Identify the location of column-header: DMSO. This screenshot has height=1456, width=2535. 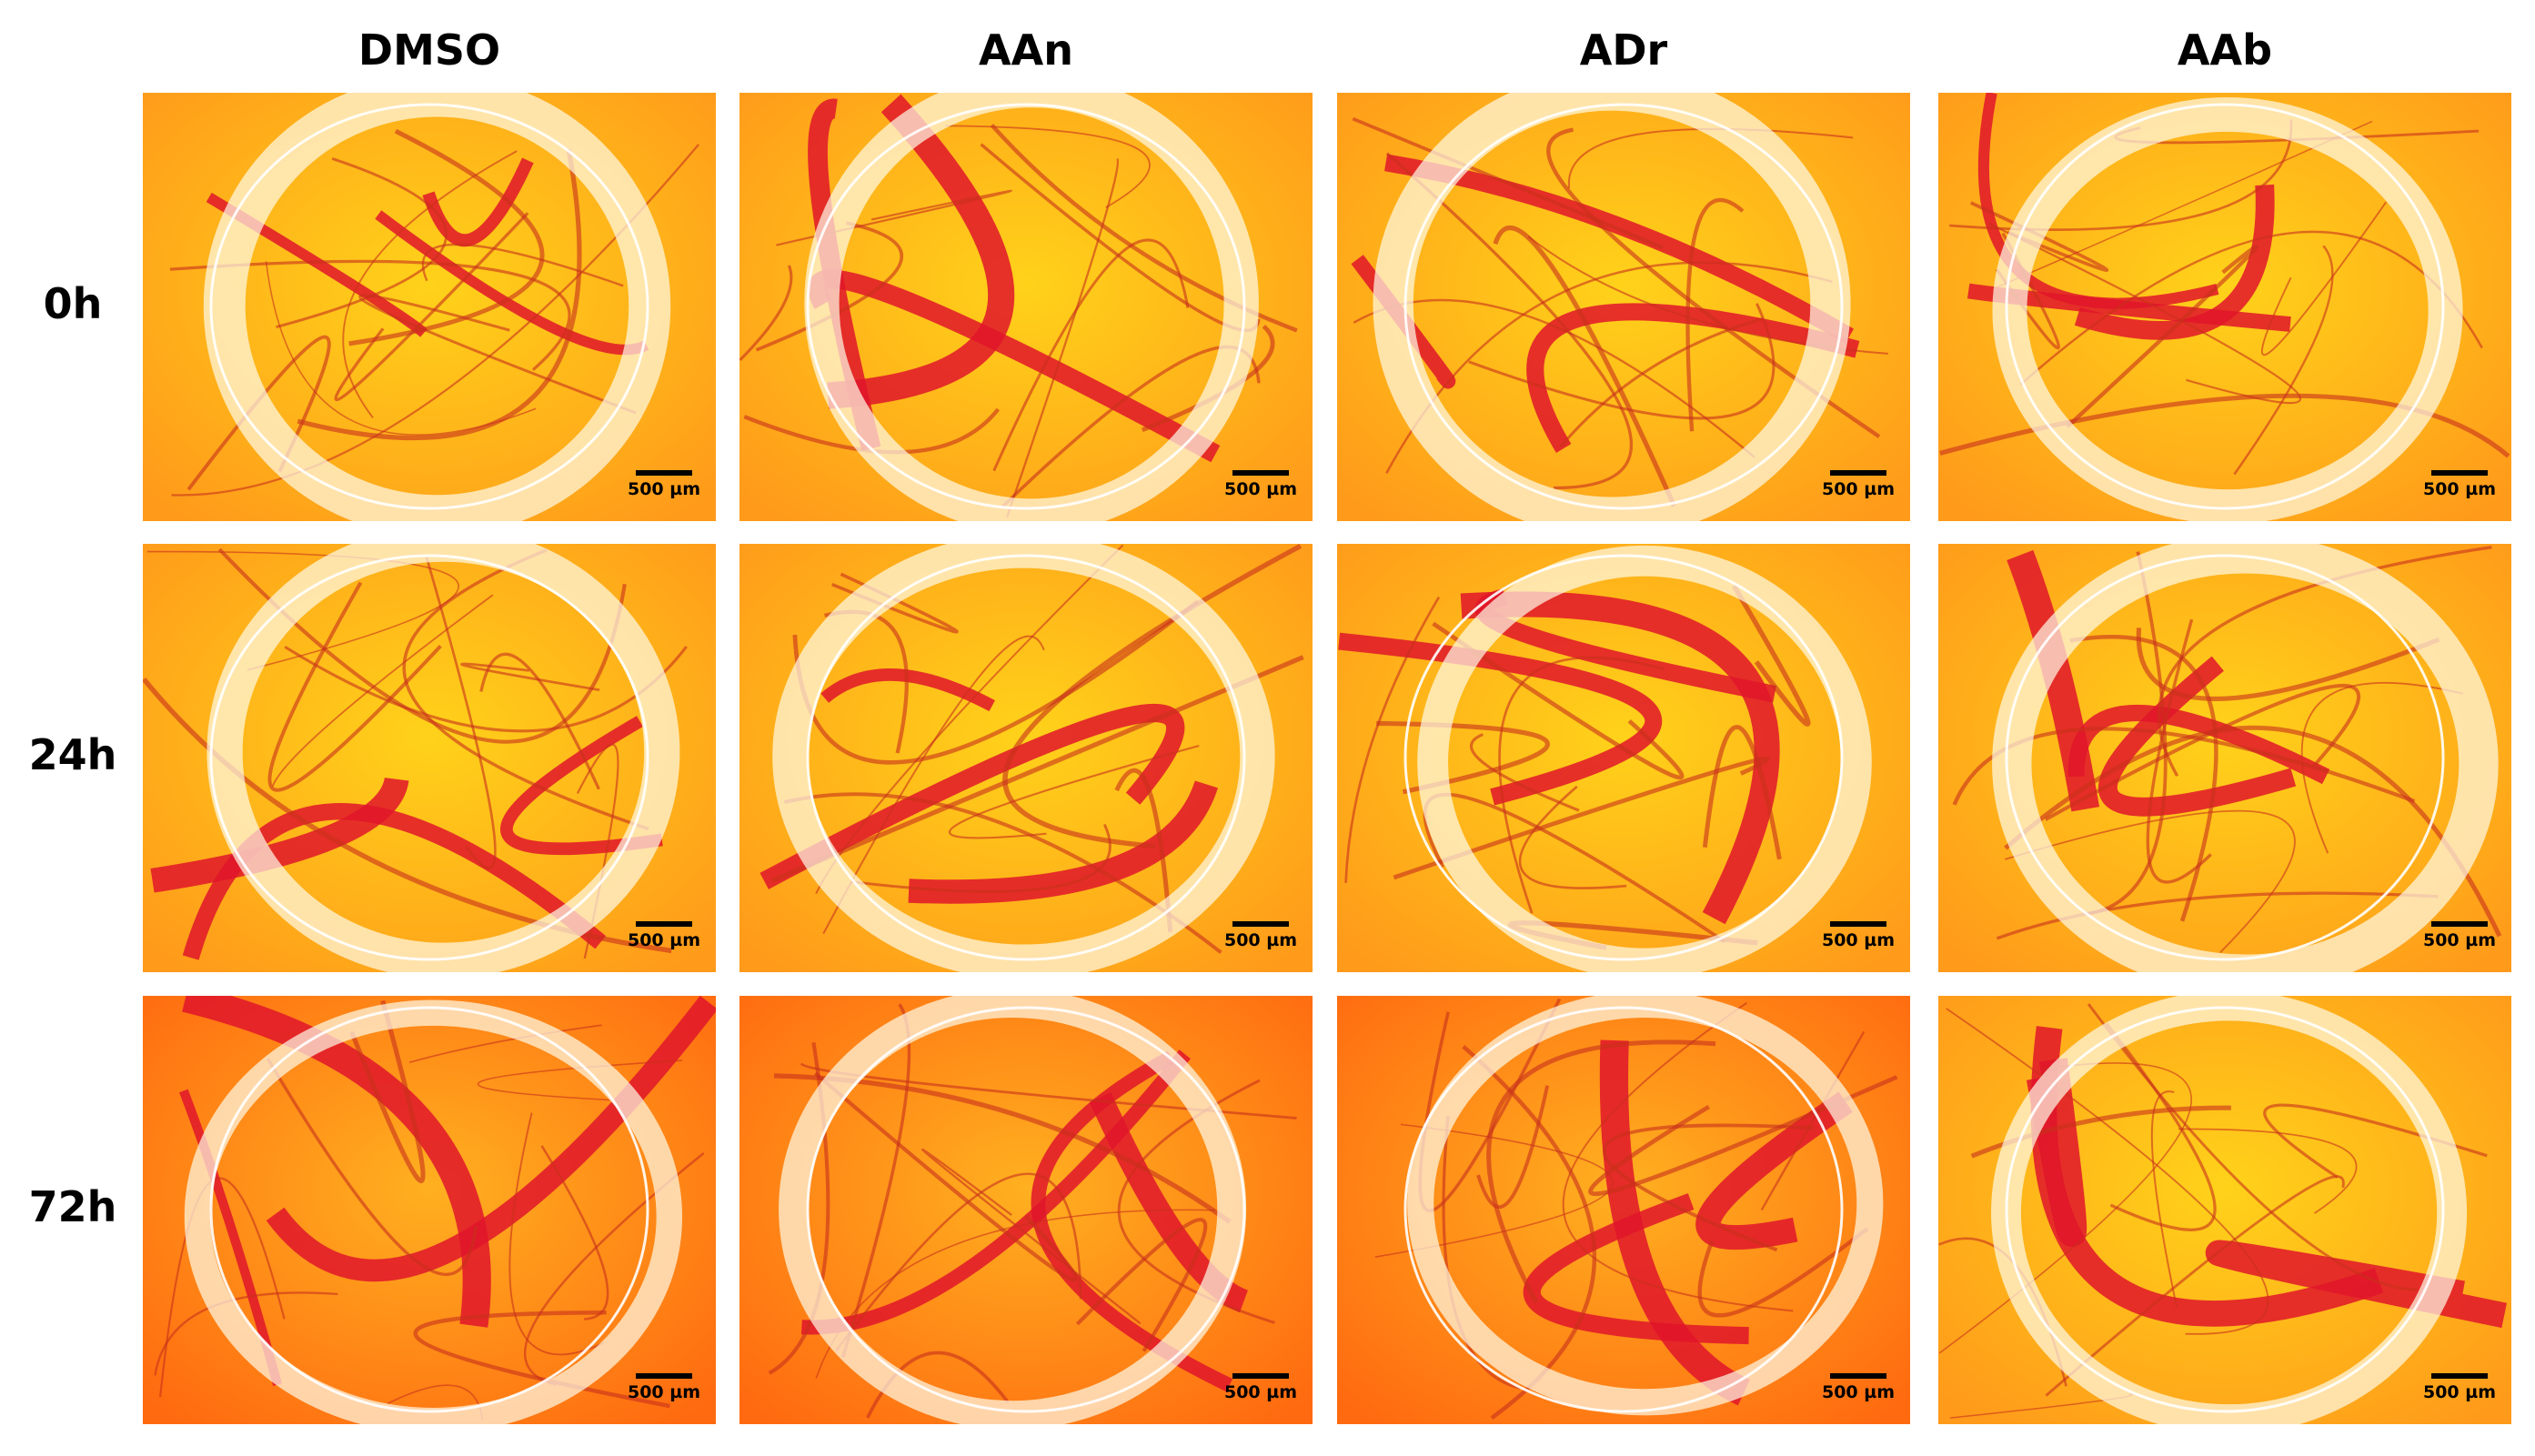
(429, 50).